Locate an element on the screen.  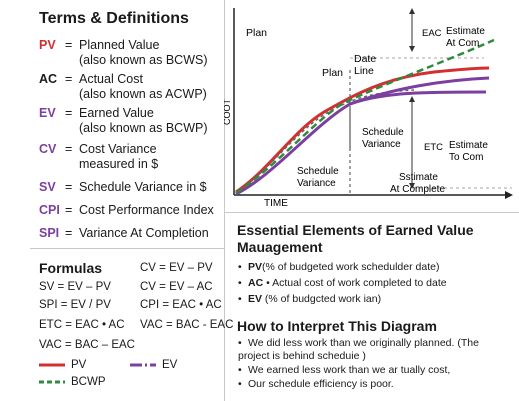
eac-arrow-head-up is located at coordinates (412, 11).